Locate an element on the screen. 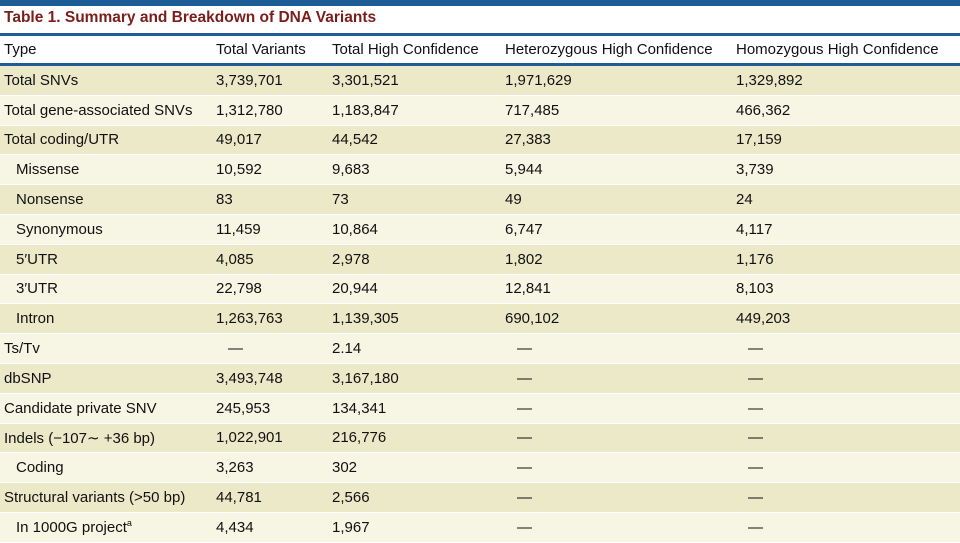  row-value-cell: 3,301,521 is located at coordinates (414, 80).